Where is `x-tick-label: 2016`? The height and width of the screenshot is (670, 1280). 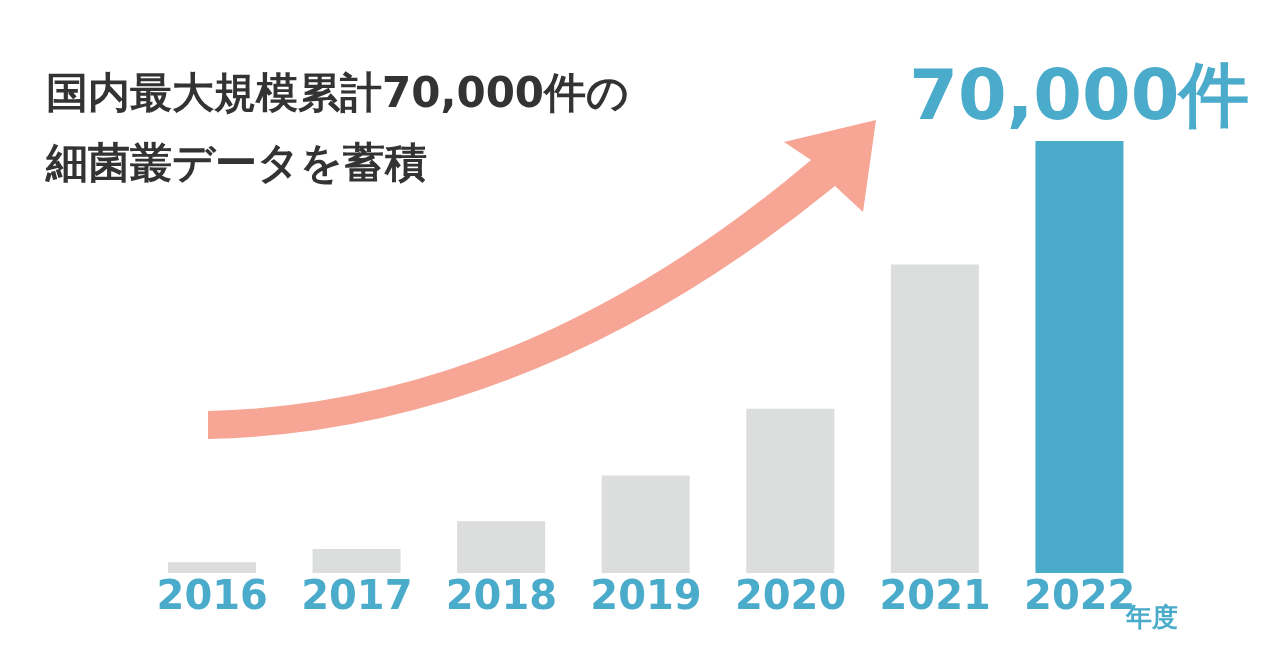 x-tick-label: 2016 is located at coordinates (212, 595).